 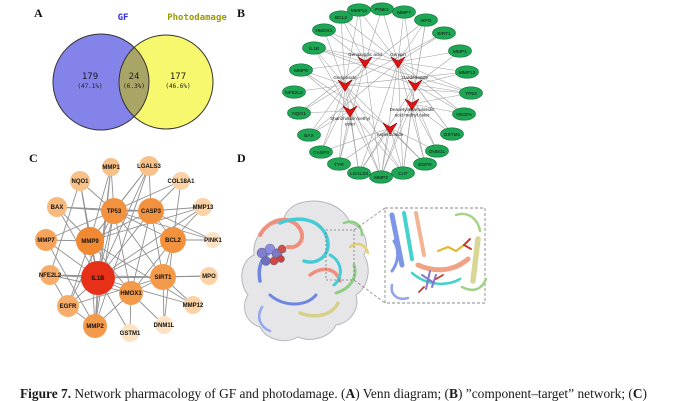 I want to click on protein-node-label: DNM1L, so click(x=164, y=326).